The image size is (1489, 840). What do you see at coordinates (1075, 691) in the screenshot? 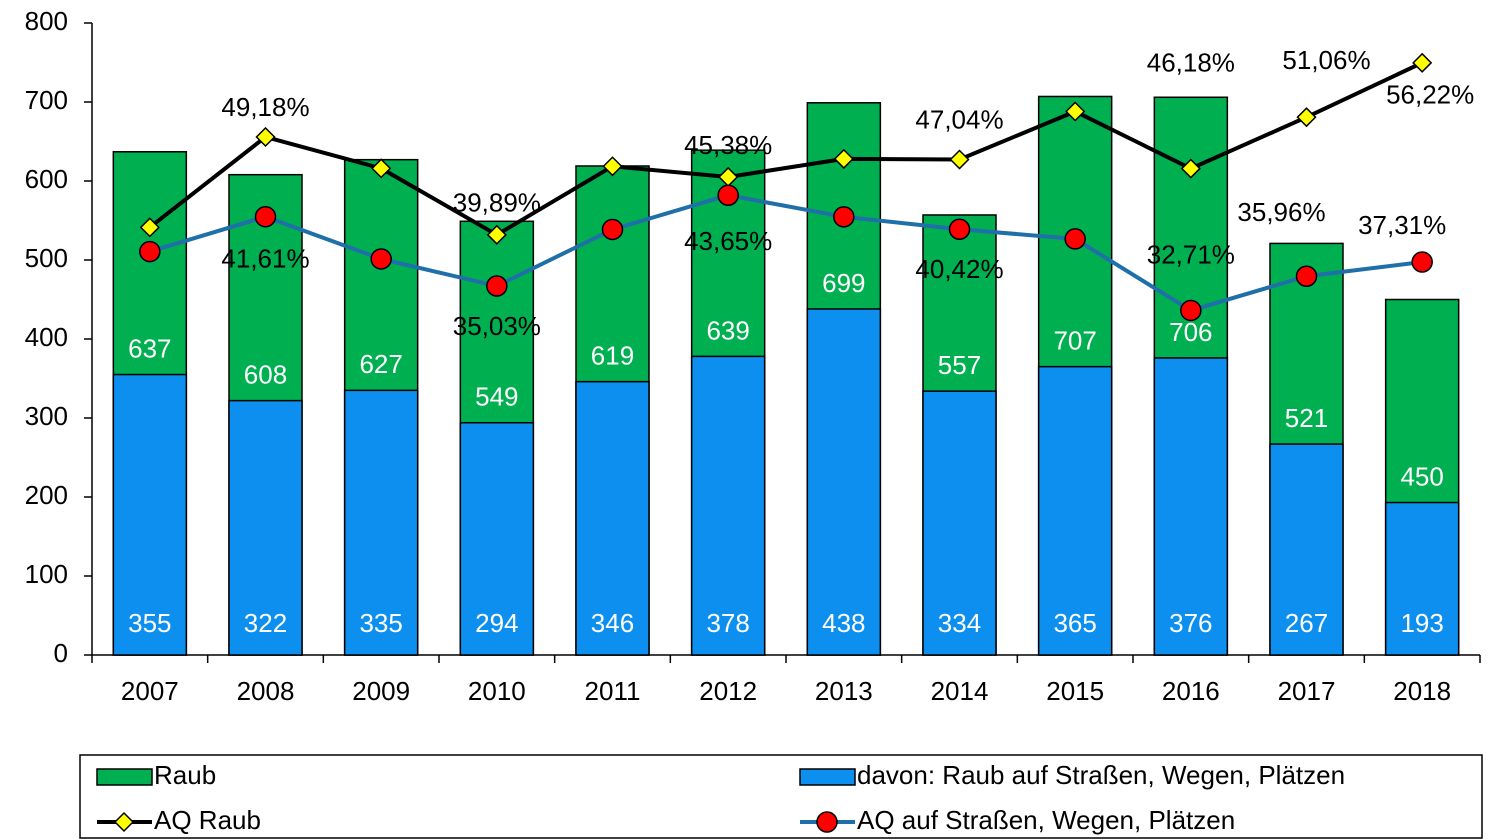
I see `x-tick-label: 2015` at bounding box center [1075, 691].